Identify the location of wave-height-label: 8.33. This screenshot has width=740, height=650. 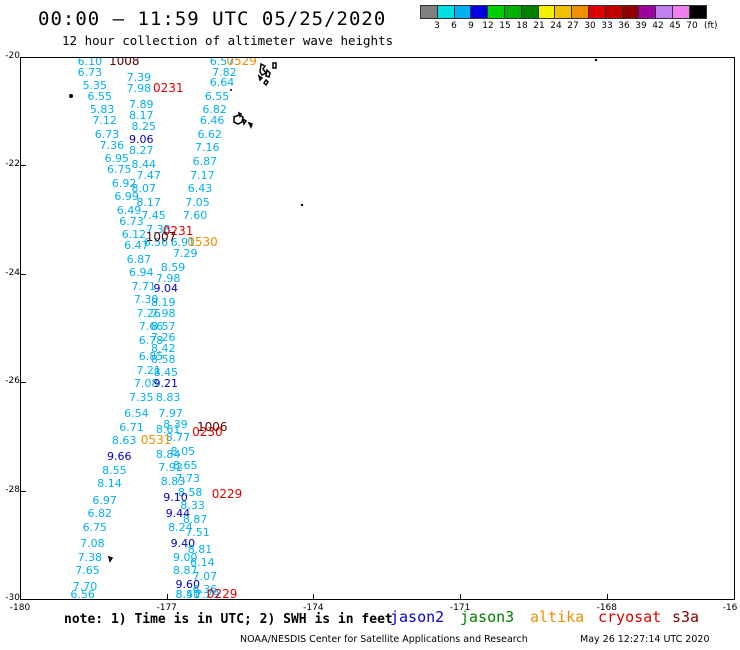
(192, 506).